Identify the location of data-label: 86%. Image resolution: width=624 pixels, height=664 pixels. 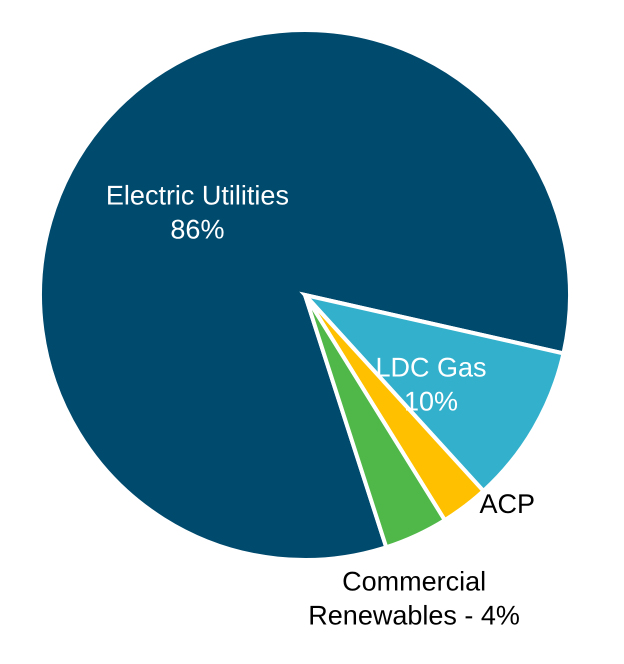
(197, 229).